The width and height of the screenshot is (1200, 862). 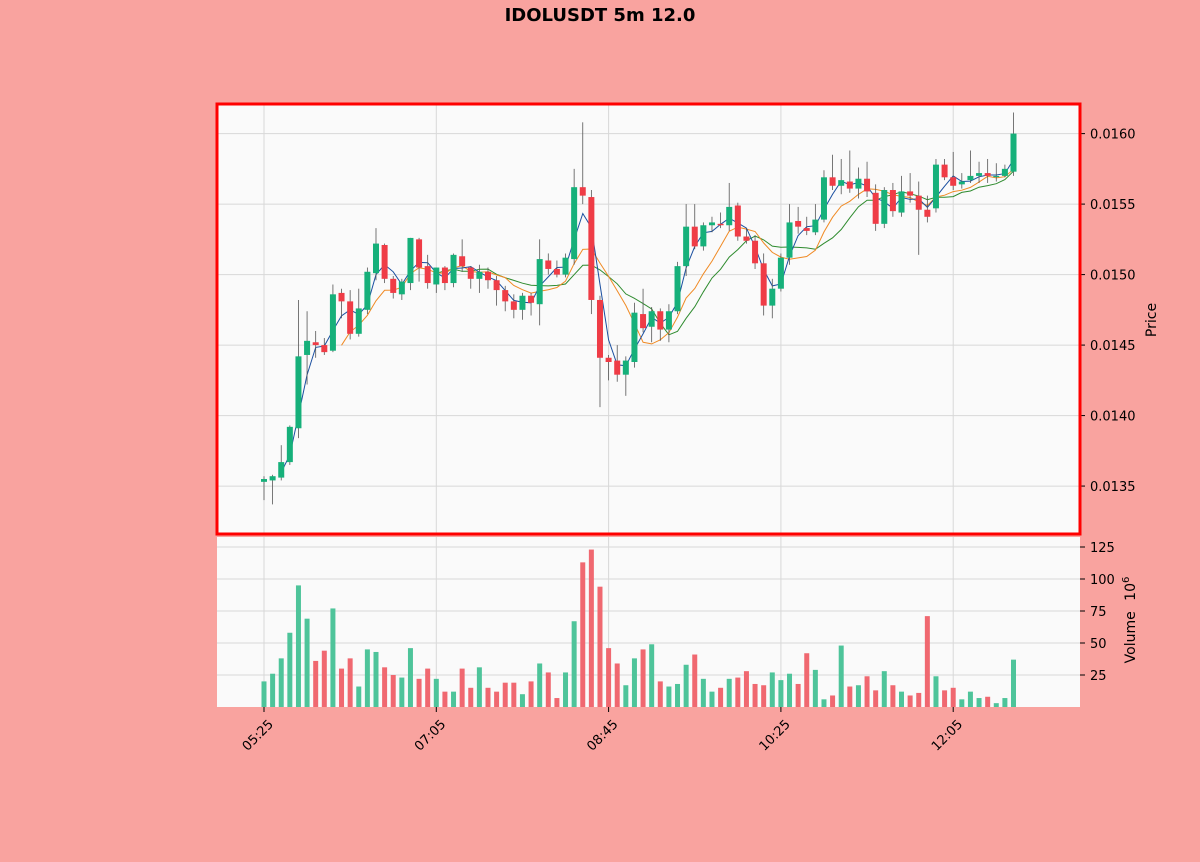 I want to click on volume-unit-base: 10, so click(x=1131, y=592).